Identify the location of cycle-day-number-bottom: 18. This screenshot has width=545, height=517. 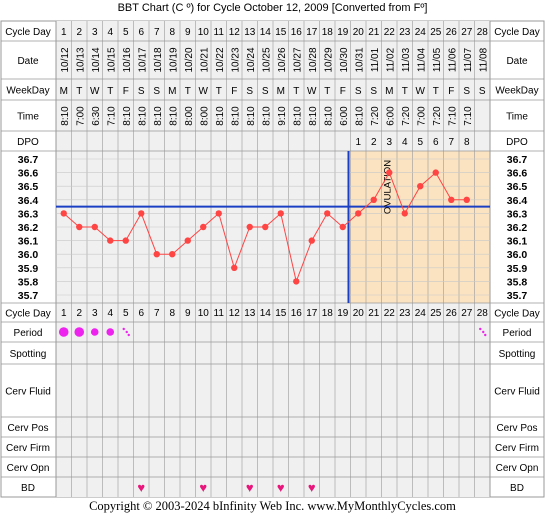
(328, 313).